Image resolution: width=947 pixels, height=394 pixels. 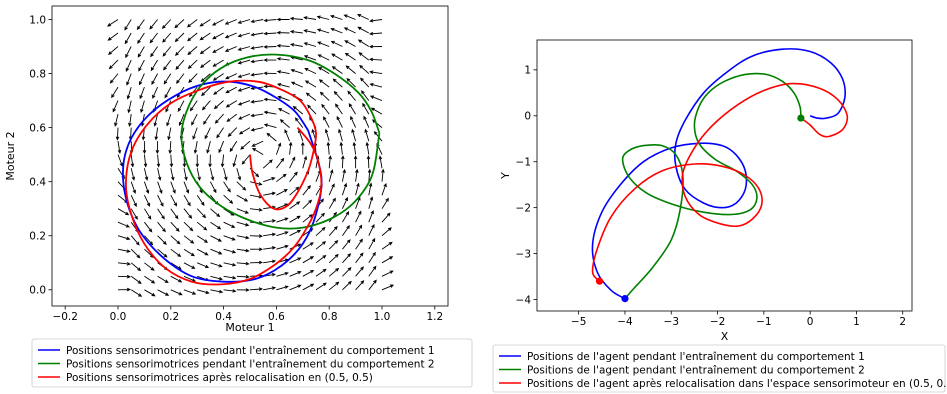 I want to click on end-markers, so click(x=700, y=208).